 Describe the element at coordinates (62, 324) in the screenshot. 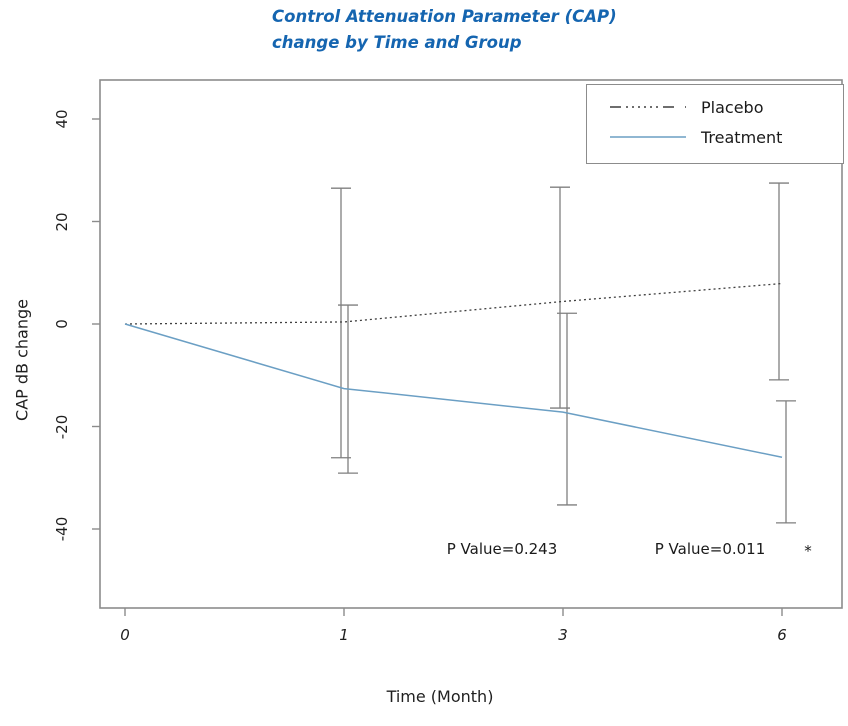

I see `y-tick-label: 0` at that location.